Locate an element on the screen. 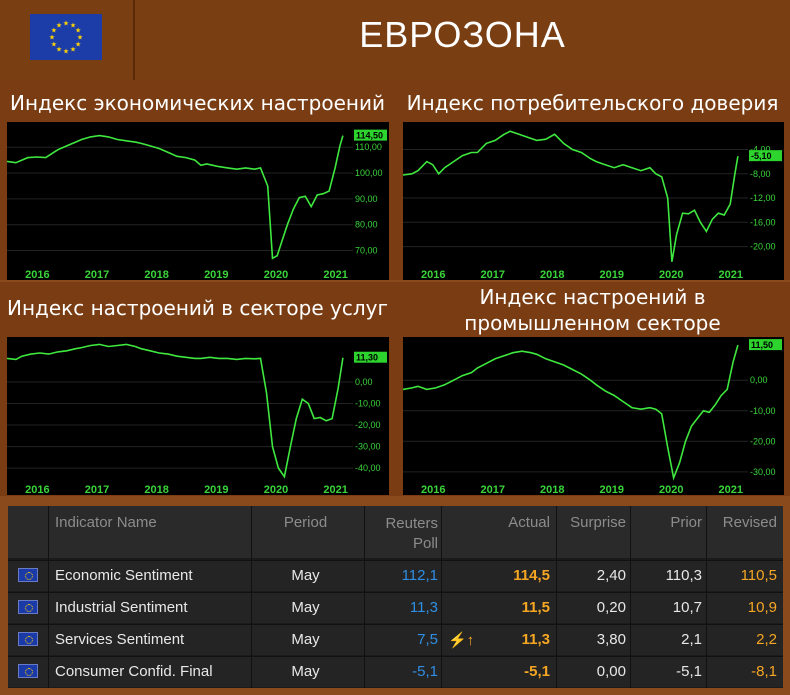  x-tick-label: 2017 is located at coordinates (97, 489).